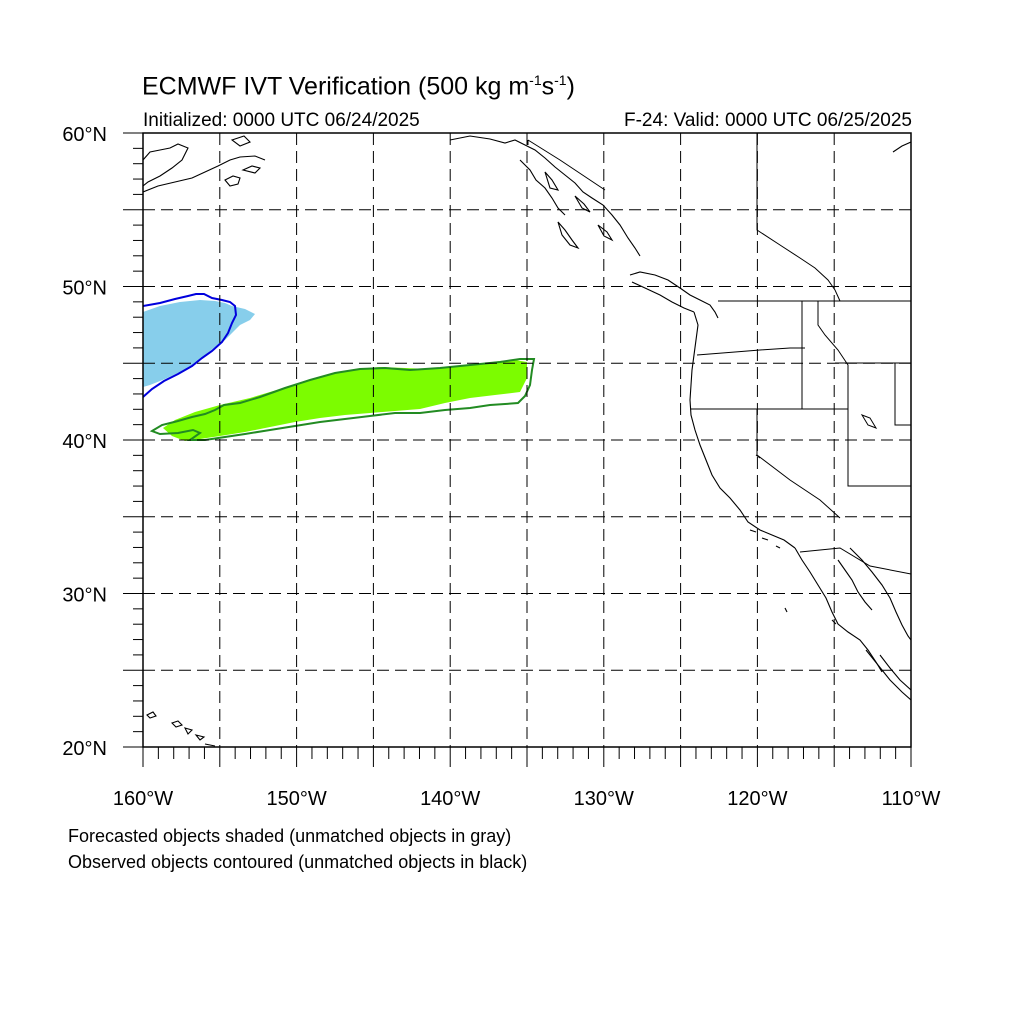 Image resolution: width=1024 pixels, height=1024 pixels. I want to click on latitude-labels: 60°N 50°N 40°N 30°N 20°N, so click(84, 442).